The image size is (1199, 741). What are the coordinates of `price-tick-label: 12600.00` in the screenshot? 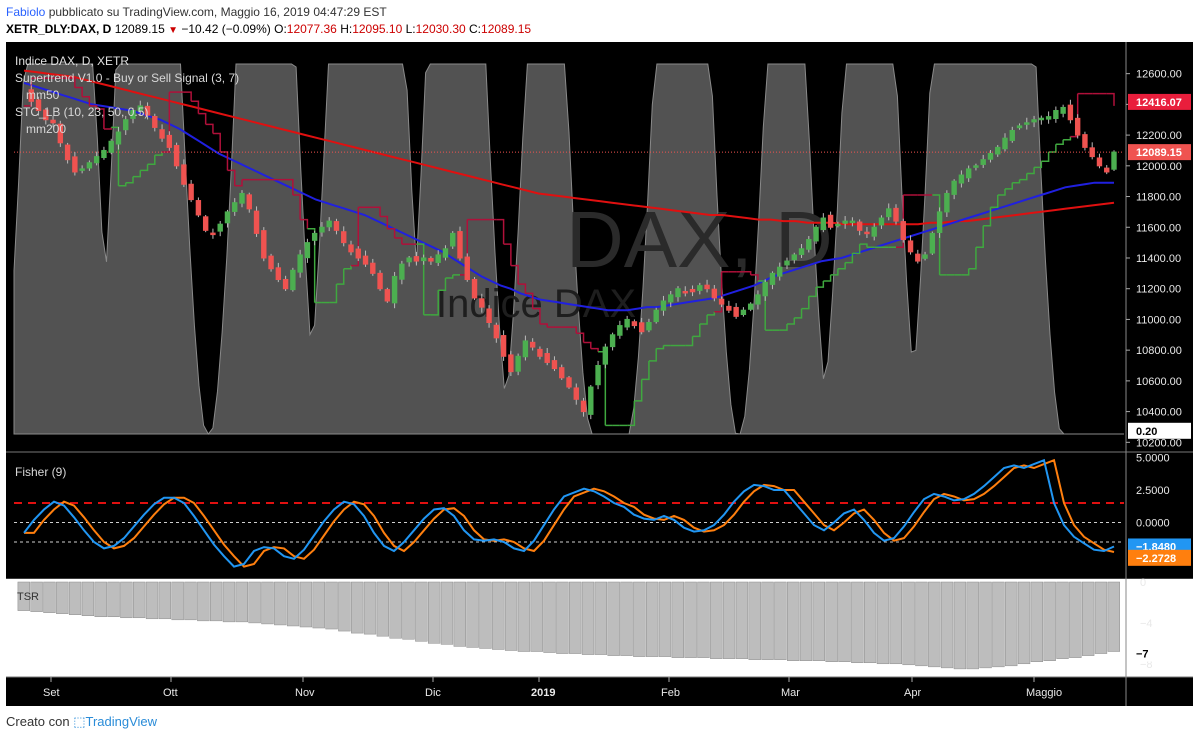 It's located at (1159, 75).